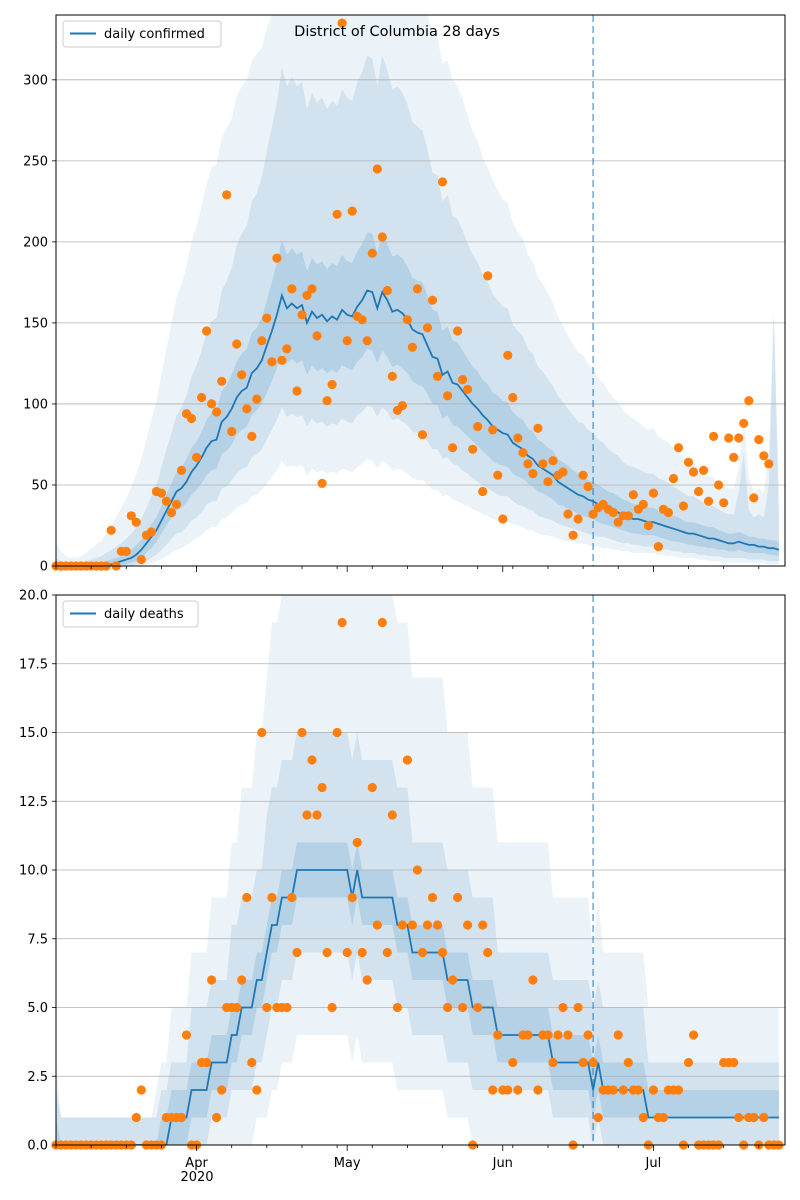  I want to click on deaths-y-axis: 0.0 2.5 5.0 7.5 10.0 12.5 15.0 17.5 20.0, so click(37, 871).